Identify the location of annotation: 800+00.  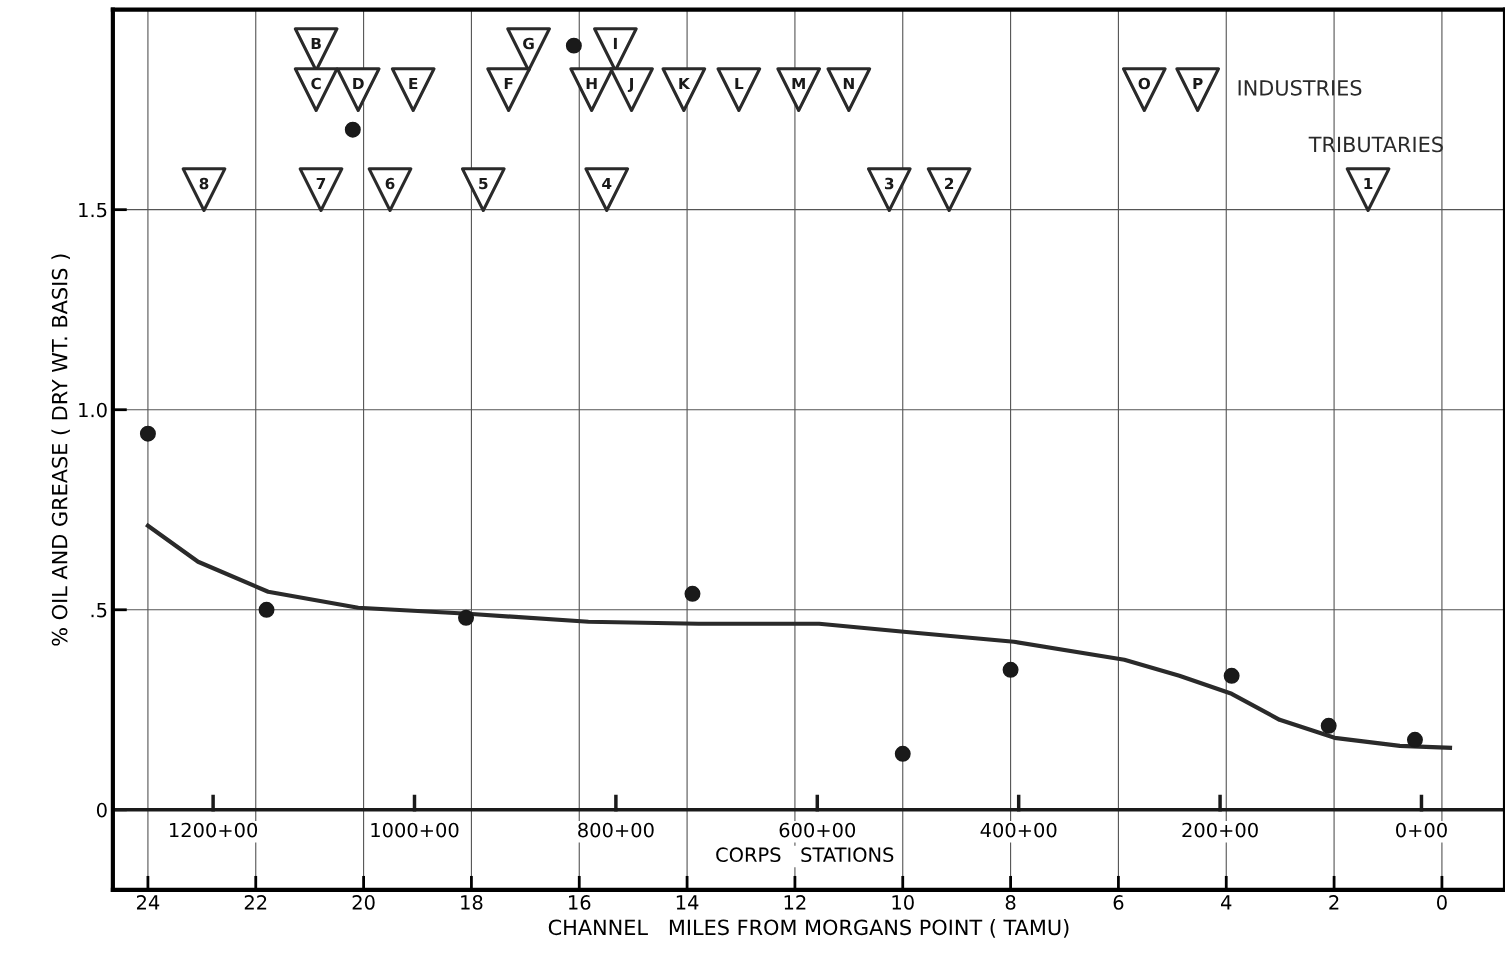
(616, 830).